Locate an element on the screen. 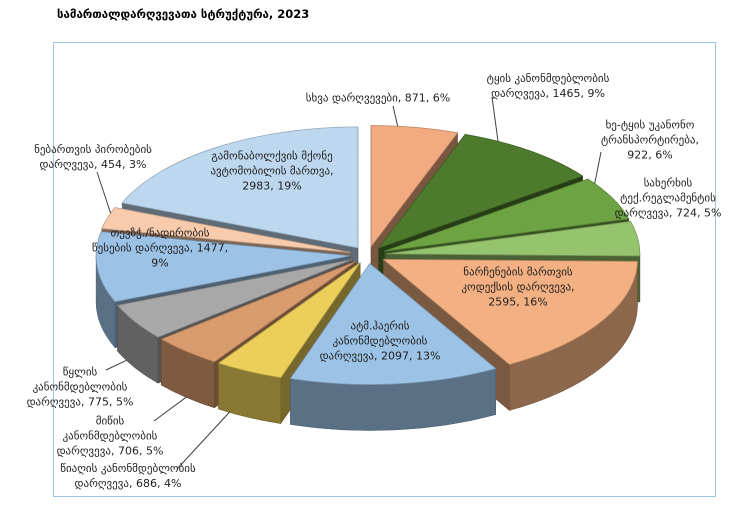 The height and width of the screenshot is (530, 740). slice-label-line: კოდექსის დარღვევა, is located at coordinates (518, 287).